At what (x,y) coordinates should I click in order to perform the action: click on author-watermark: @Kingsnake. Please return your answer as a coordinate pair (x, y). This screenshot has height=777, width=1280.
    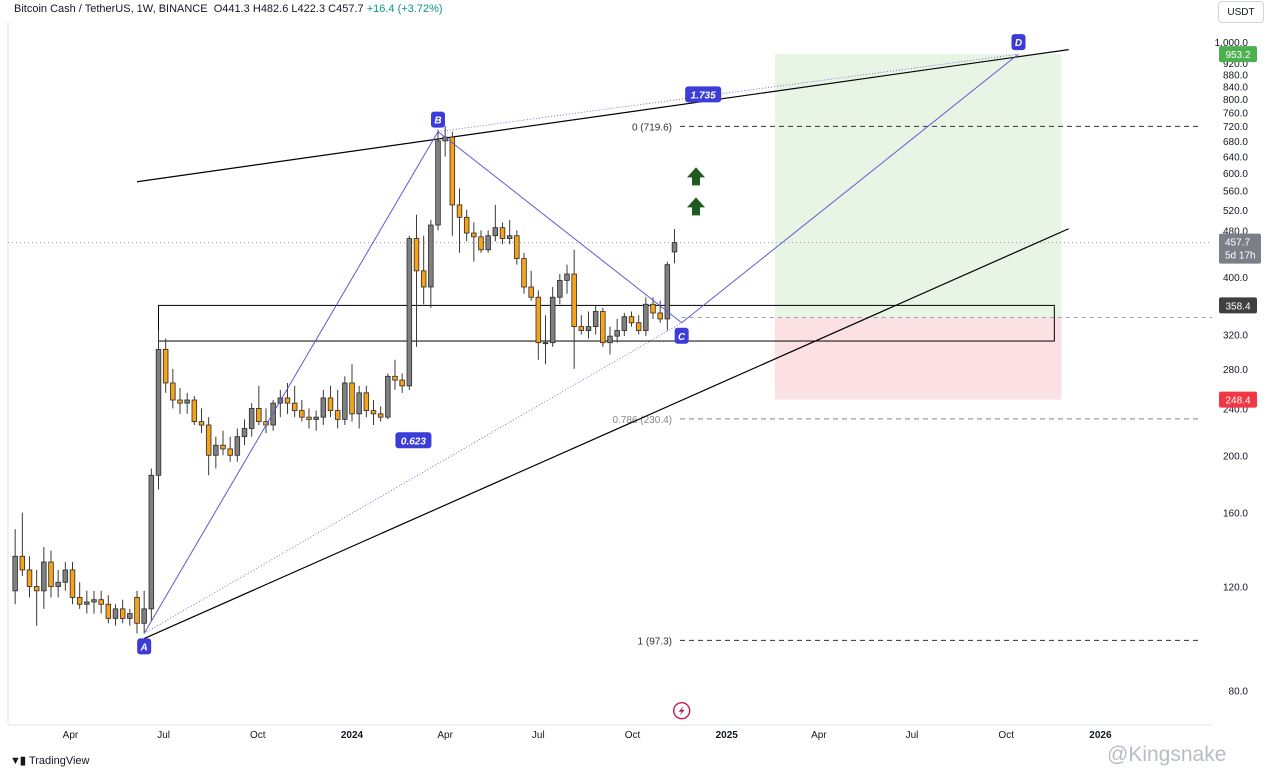
    Looking at the image, I should click on (1167, 754).